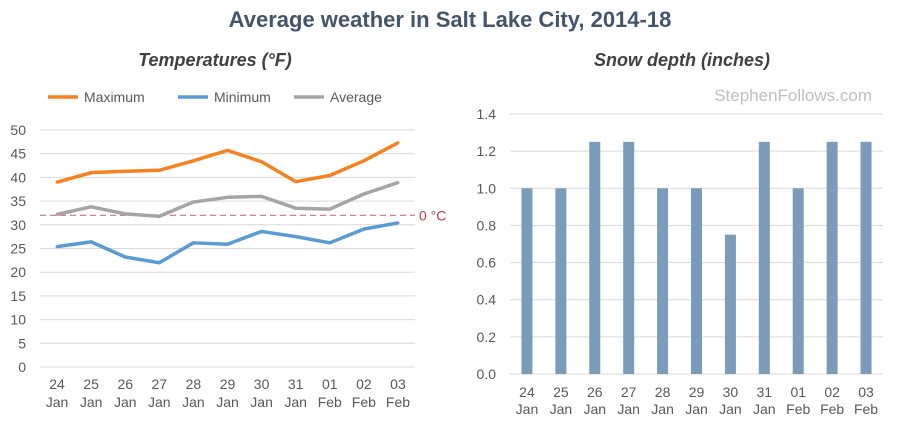  Describe the element at coordinates (487, 188) in the screenshot. I see `y-tick-label: 1.0` at that location.